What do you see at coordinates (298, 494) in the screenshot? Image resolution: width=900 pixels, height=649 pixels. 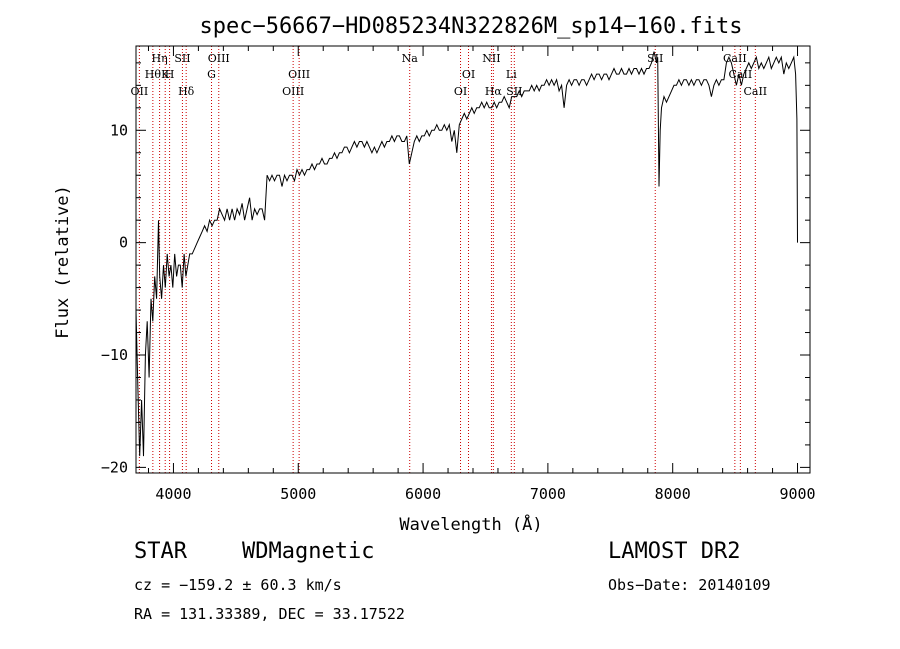 I see `x-tick-label: 5000` at bounding box center [298, 494].